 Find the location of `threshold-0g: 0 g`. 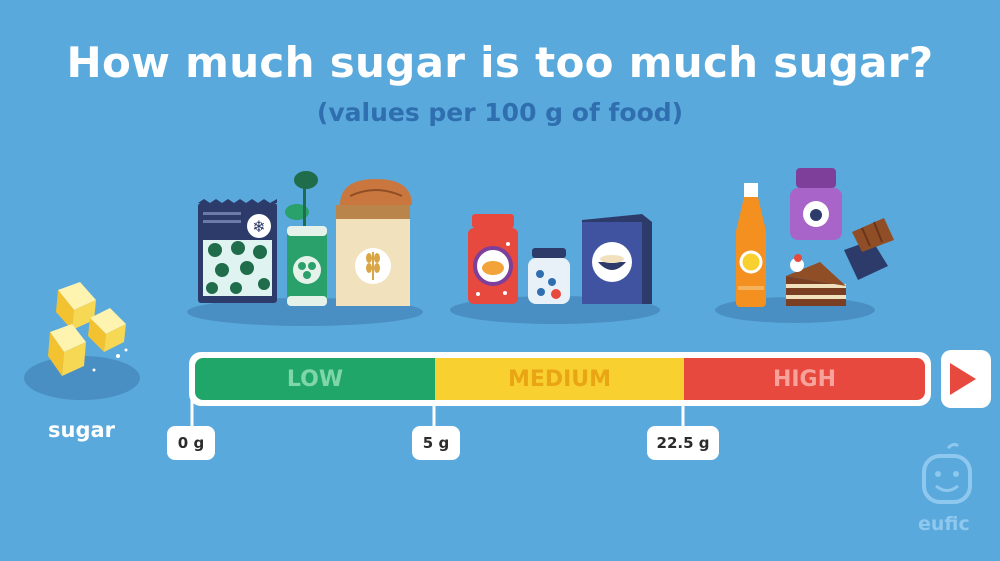

threshold-0g: 0 g is located at coordinates (191, 443).